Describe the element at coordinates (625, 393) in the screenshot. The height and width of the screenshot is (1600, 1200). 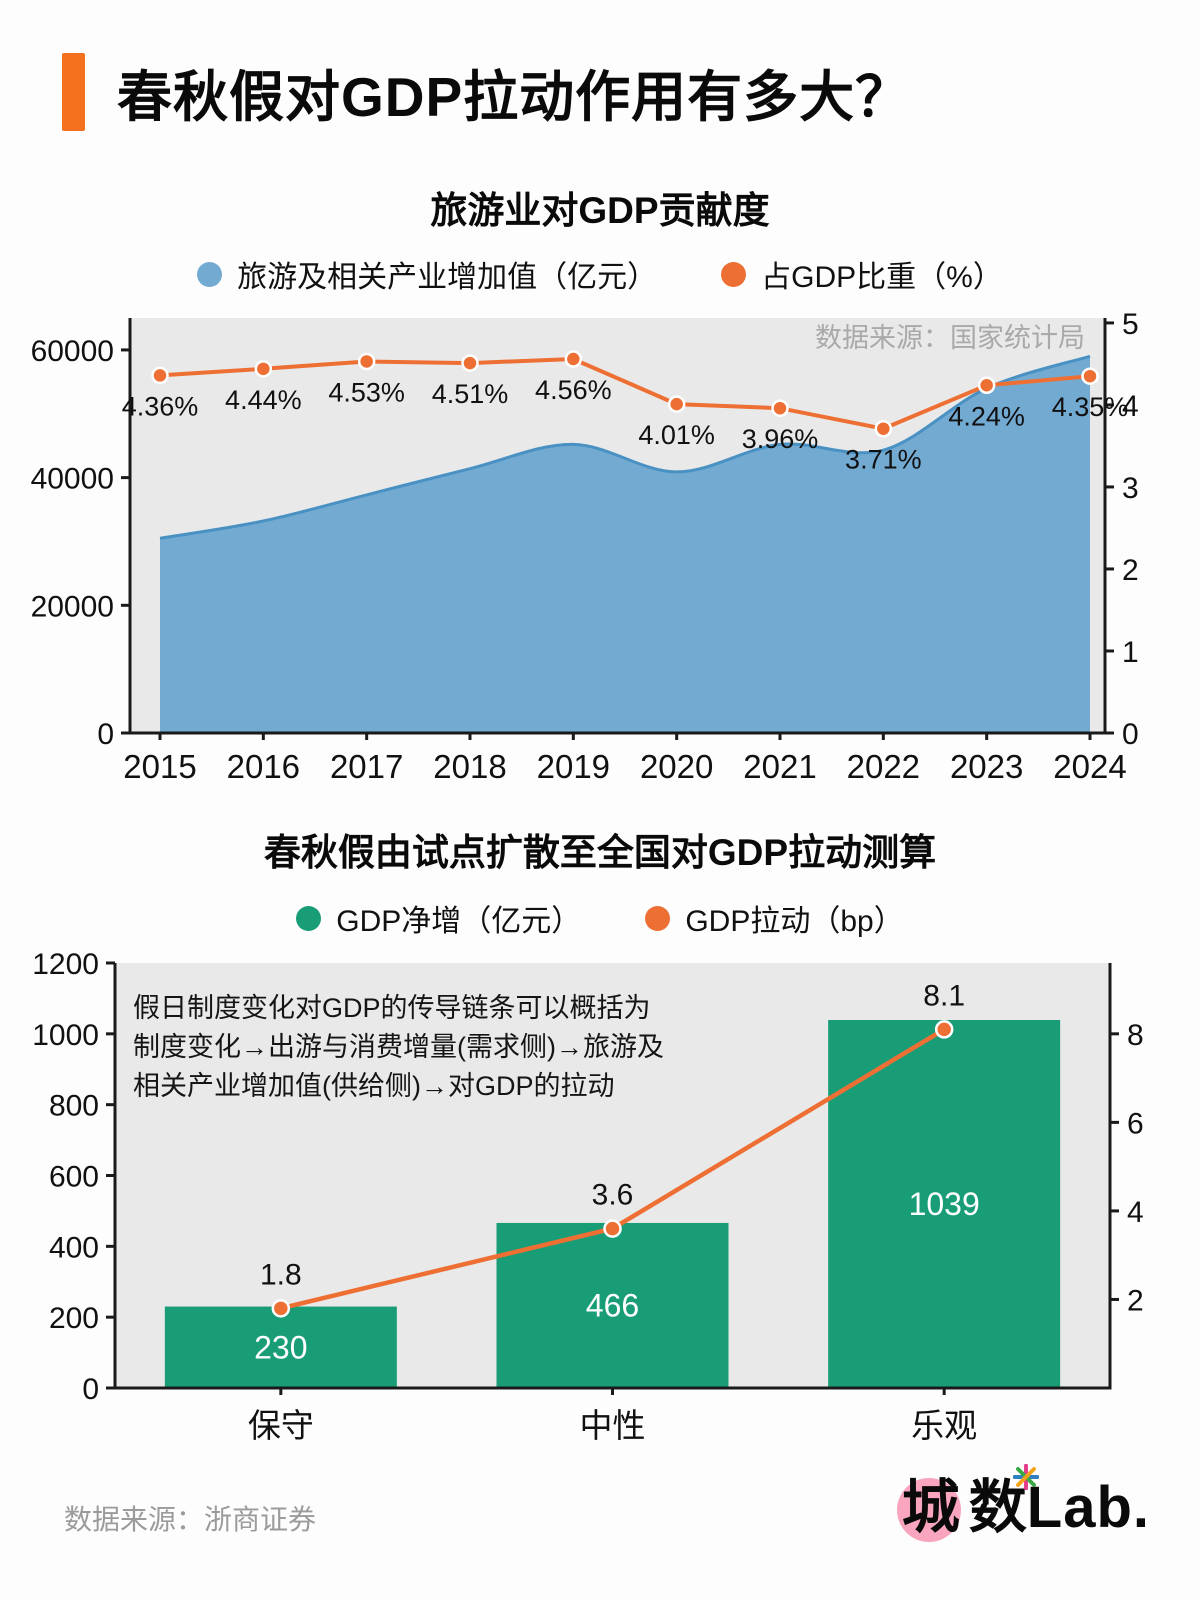
I see `gdp-share-line` at that location.